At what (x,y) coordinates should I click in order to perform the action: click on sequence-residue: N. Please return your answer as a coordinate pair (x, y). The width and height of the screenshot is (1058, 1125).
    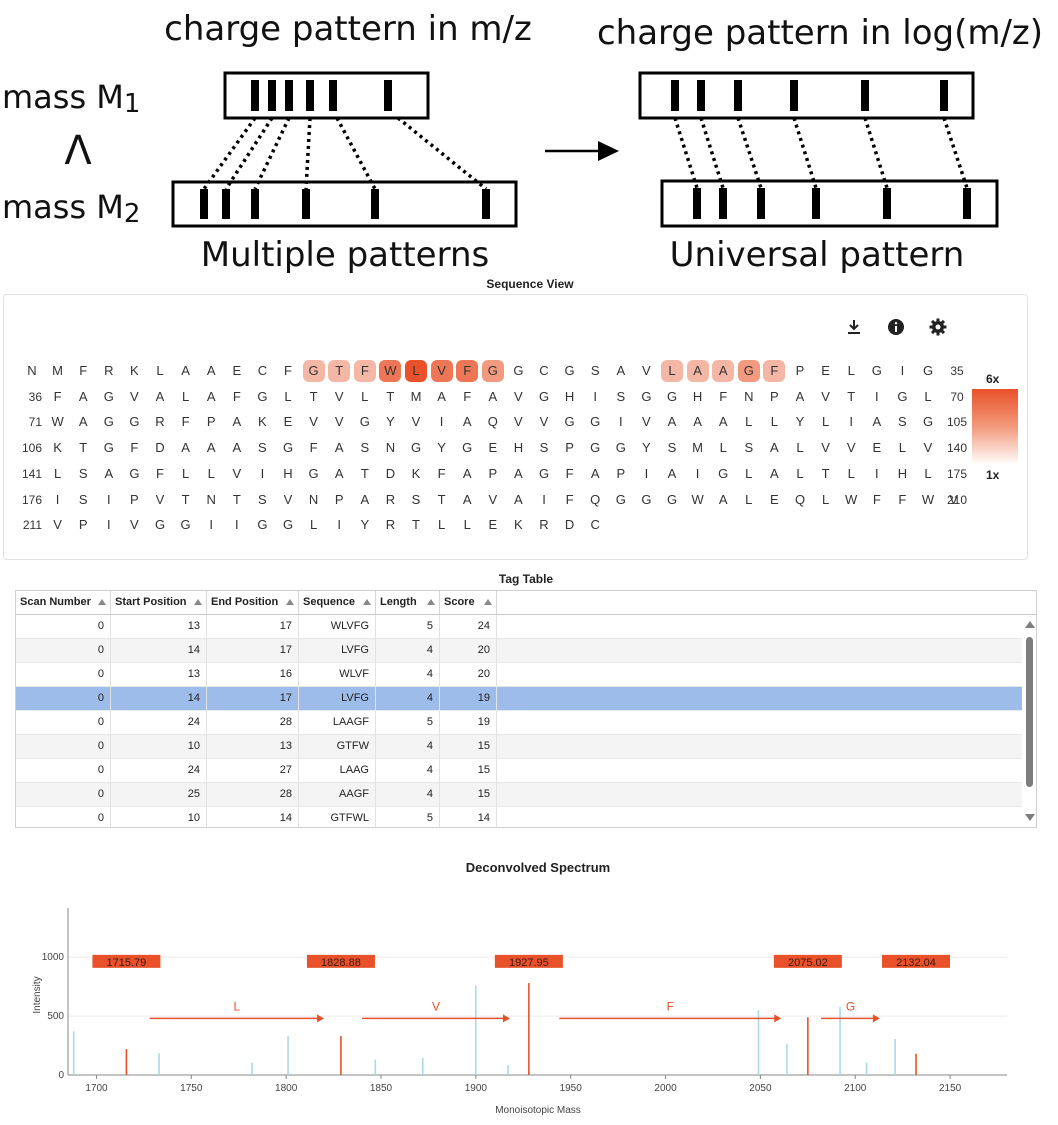
    Looking at the image, I should click on (313, 499).